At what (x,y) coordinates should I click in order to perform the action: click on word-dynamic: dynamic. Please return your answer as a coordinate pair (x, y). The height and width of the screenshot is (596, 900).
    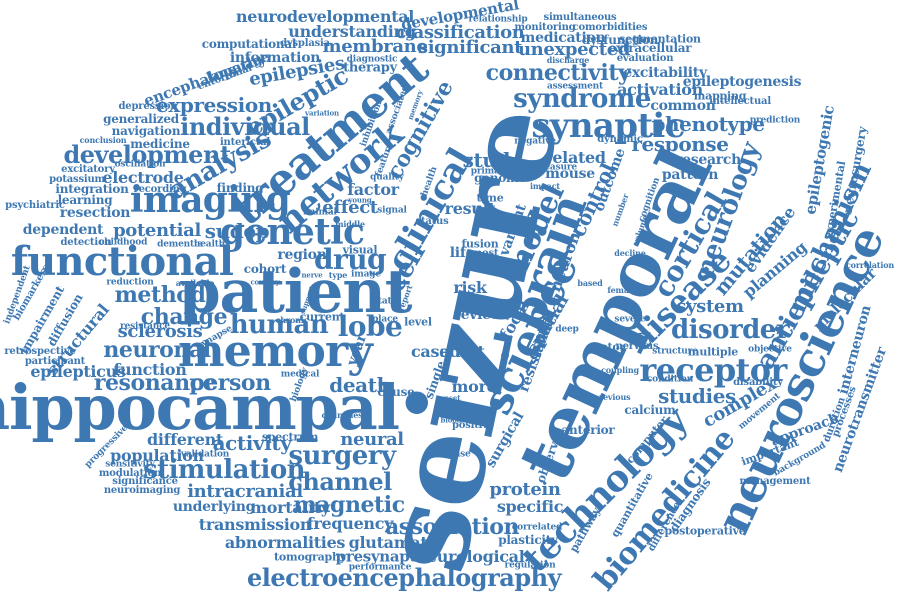
    Looking at the image, I should click on (620, 139).